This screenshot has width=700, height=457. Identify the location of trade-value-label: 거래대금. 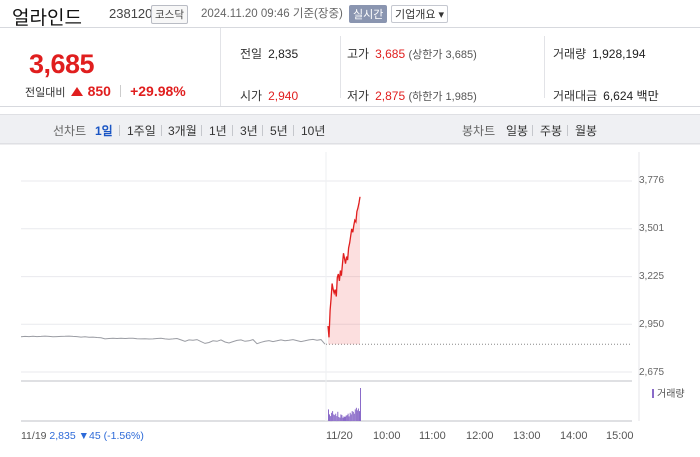
(575, 96).